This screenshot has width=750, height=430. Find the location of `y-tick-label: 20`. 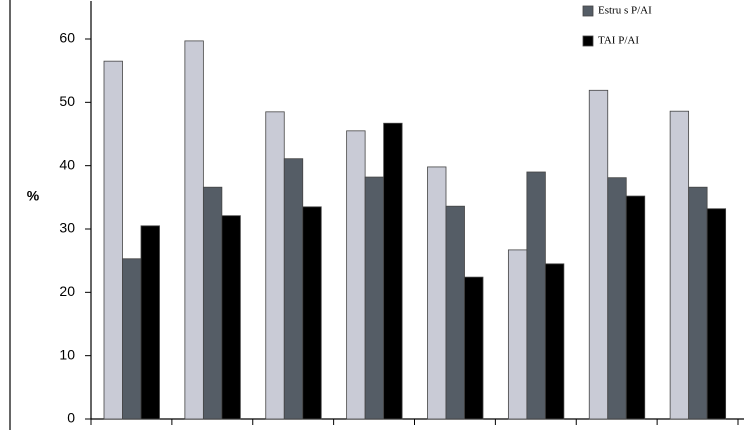

y-tick-label: 20 is located at coordinates (67, 291).